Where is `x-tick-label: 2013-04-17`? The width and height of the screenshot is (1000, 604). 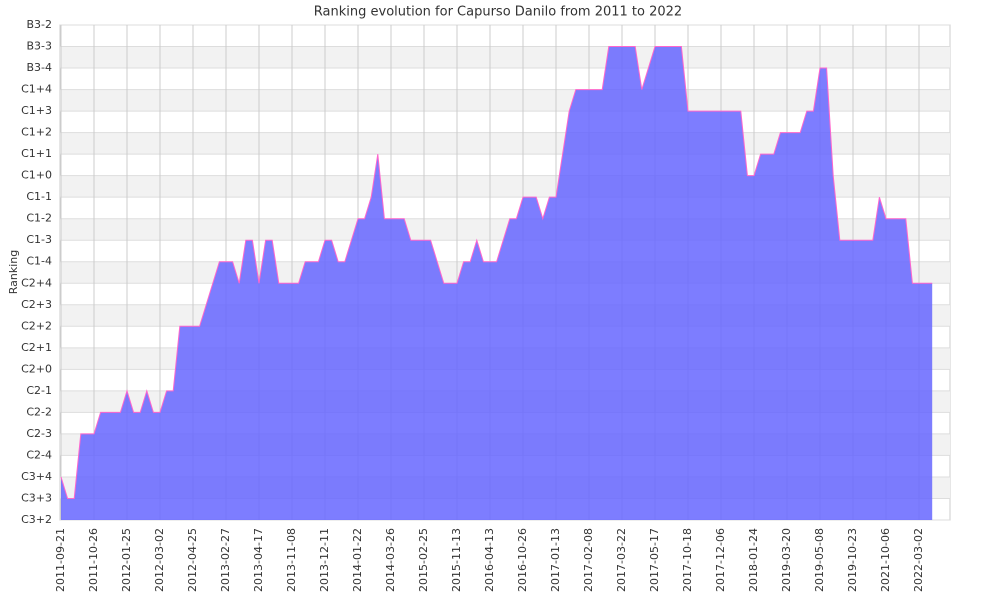
x-tick-label: 2013-04-17 is located at coordinates (258, 560).